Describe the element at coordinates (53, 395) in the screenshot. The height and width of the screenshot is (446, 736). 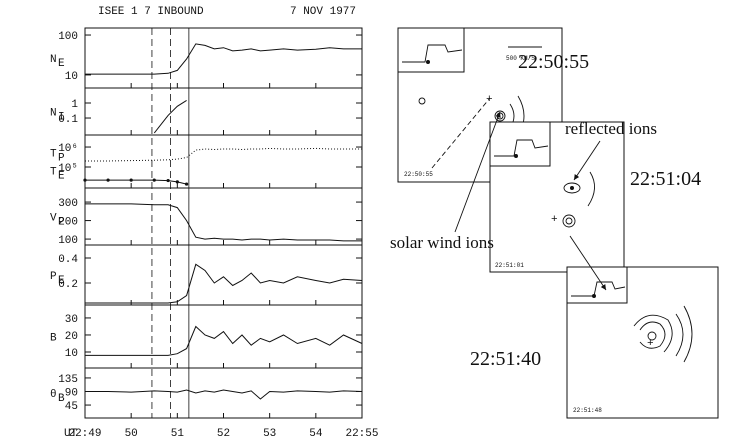
I see `y-axis-label: θ` at that location.